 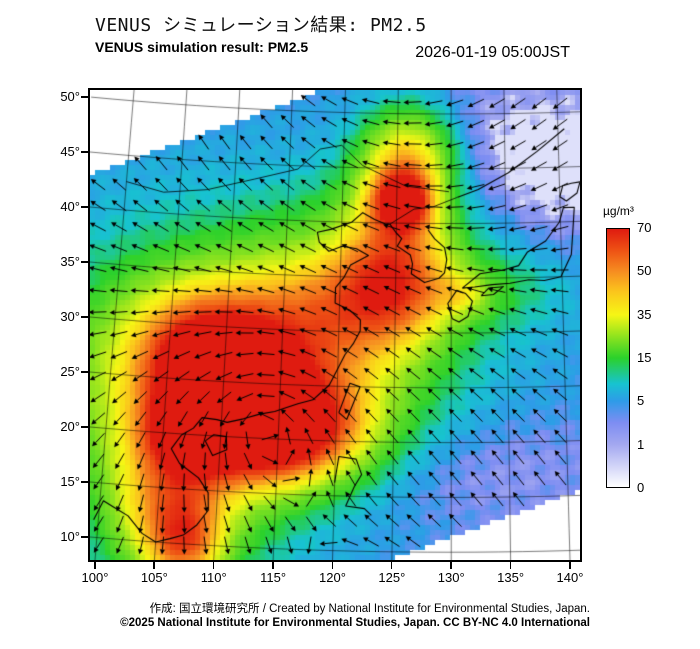 What do you see at coordinates (70, 261) in the screenshot?
I see `lat-tick-label: 35°` at bounding box center [70, 261].